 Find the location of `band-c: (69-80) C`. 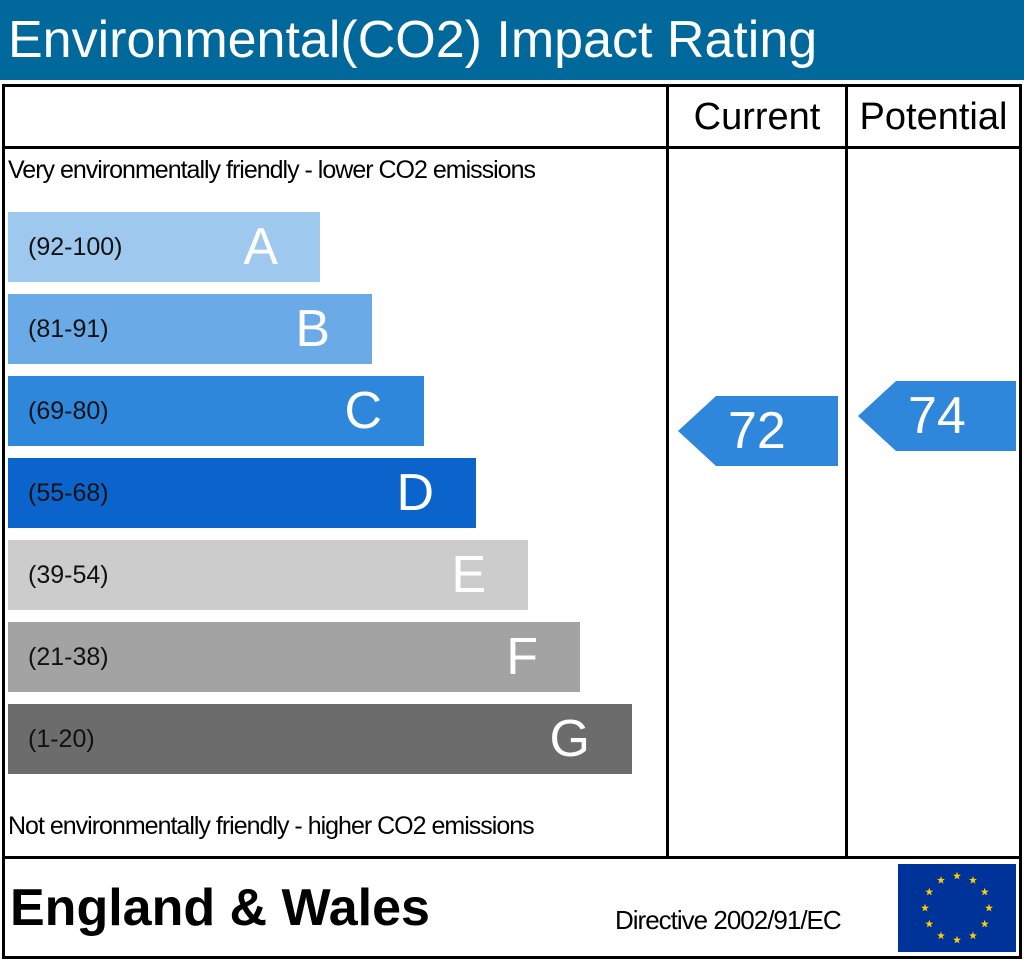

band-c: (69-80) C is located at coordinates (216, 411).